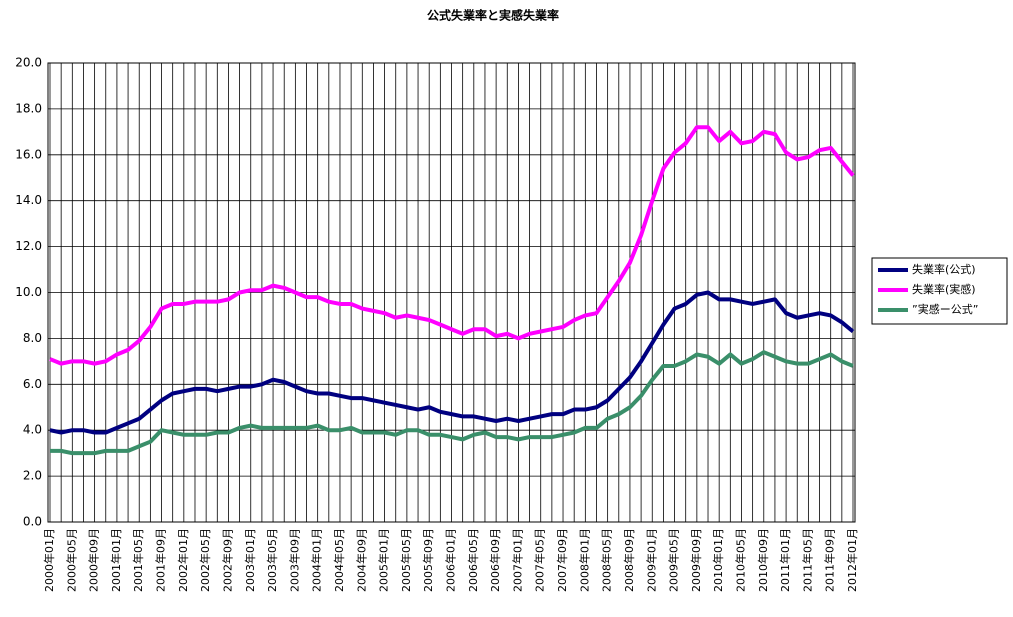 The width and height of the screenshot is (1013, 617). What do you see at coordinates (28, 154) in the screenshot?
I see `y-tick-label: 16.0` at bounding box center [28, 154].